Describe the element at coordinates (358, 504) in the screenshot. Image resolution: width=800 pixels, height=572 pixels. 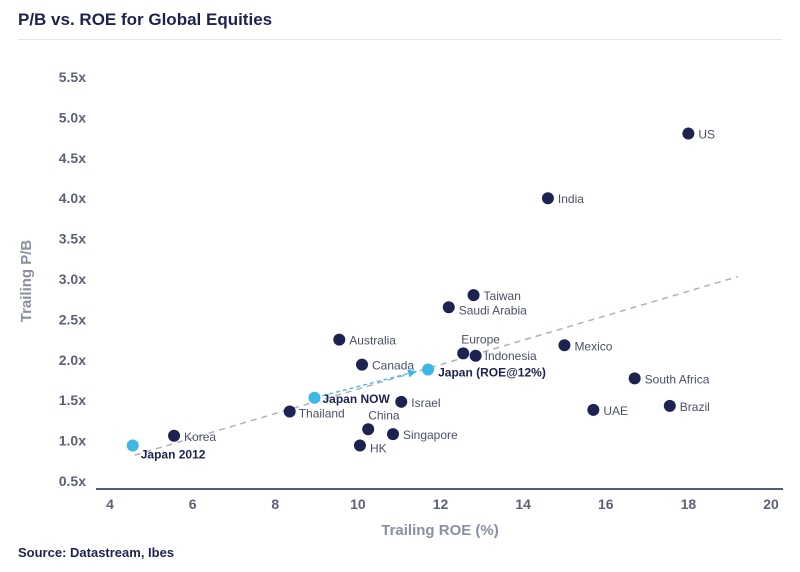
I see `x-tick-label: 10` at that location.